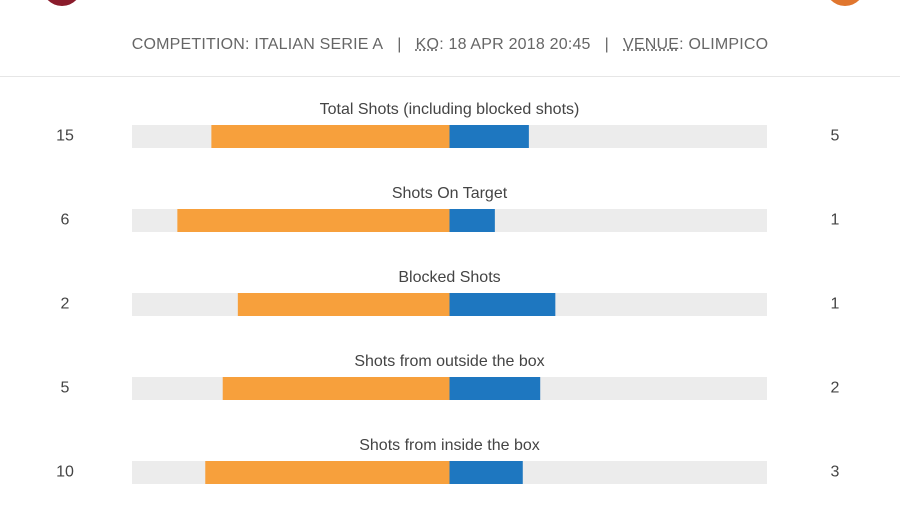  Describe the element at coordinates (62, 3) in the screenshot. I see `home-logo` at that location.